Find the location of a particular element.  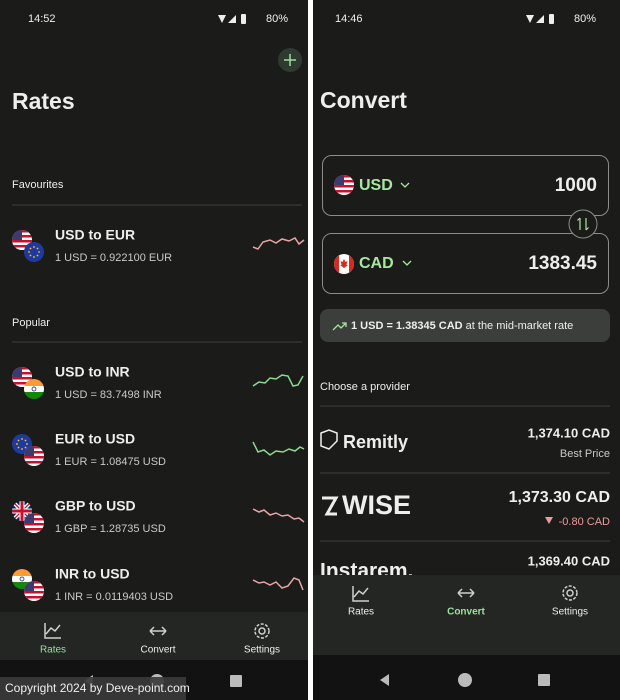

provider-amount: 1,374.10 CAD is located at coordinates (569, 432).